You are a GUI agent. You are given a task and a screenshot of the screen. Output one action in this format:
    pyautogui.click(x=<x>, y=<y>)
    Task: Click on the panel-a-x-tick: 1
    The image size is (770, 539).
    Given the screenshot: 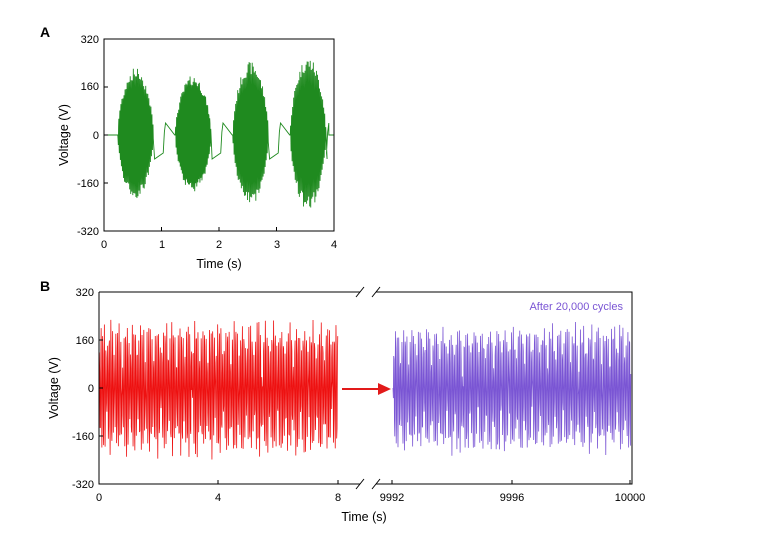 What is the action you would take?
    pyautogui.click(x=162, y=245)
    